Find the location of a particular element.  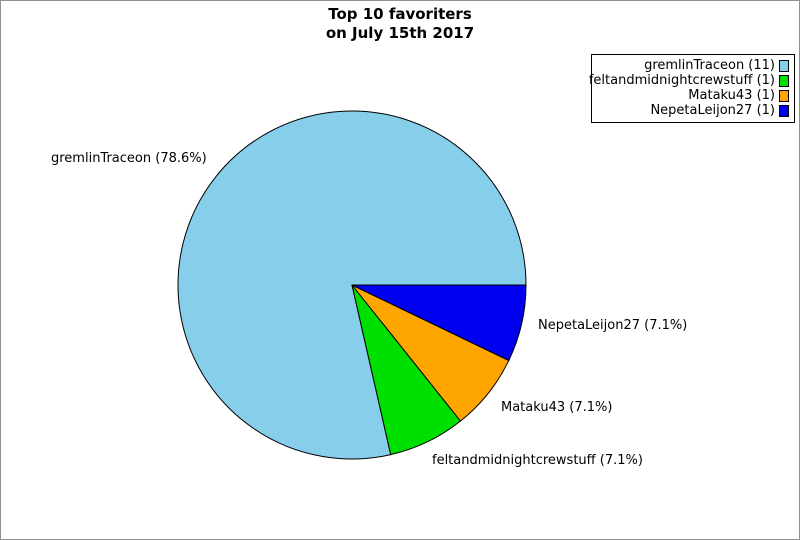

legend-item: NepetaLeijon27 (1) is located at coordinates (692, 110).